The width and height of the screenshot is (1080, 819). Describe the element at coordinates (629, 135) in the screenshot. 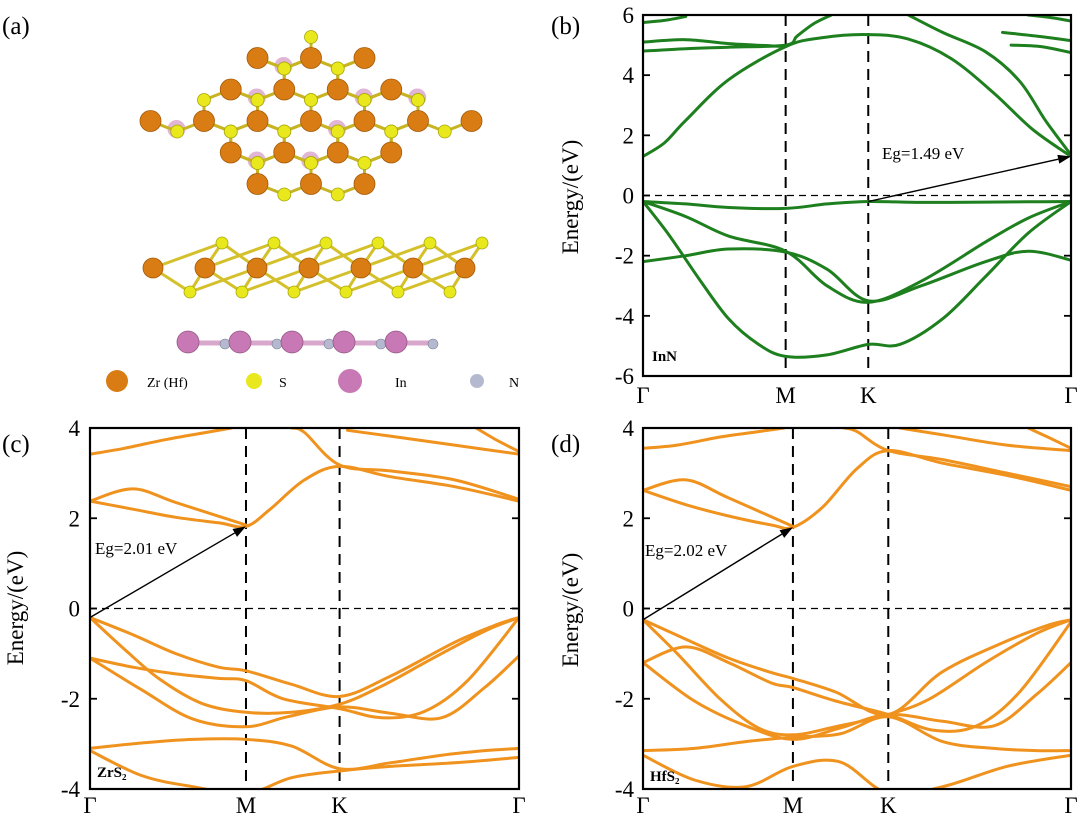

I see `y-tick-label: 2` at that location.